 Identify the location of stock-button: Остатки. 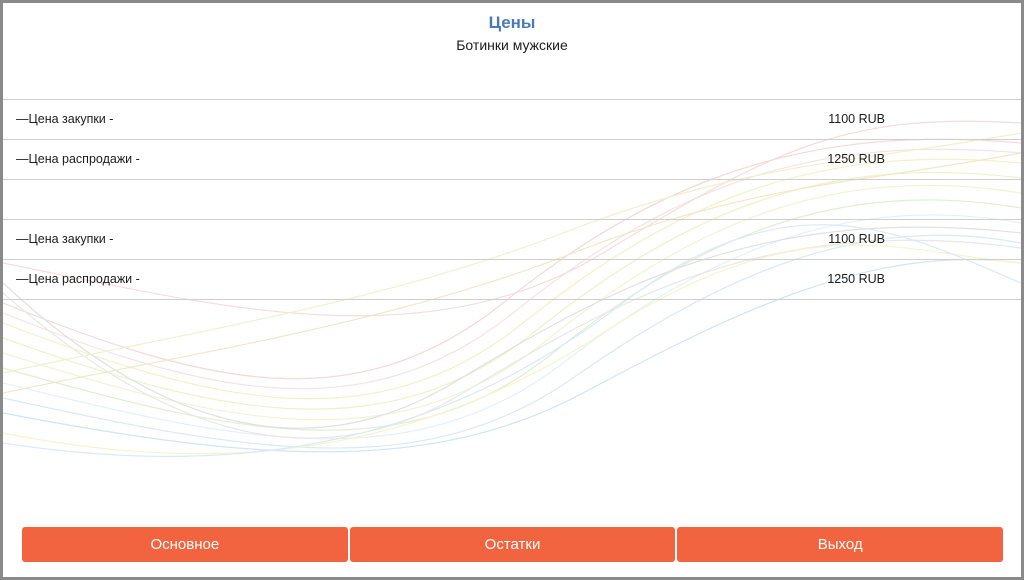
(512, 544).